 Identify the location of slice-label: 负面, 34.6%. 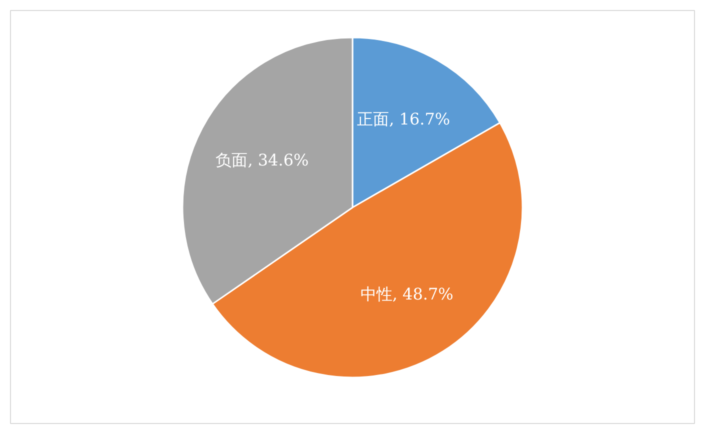
(262, 160).